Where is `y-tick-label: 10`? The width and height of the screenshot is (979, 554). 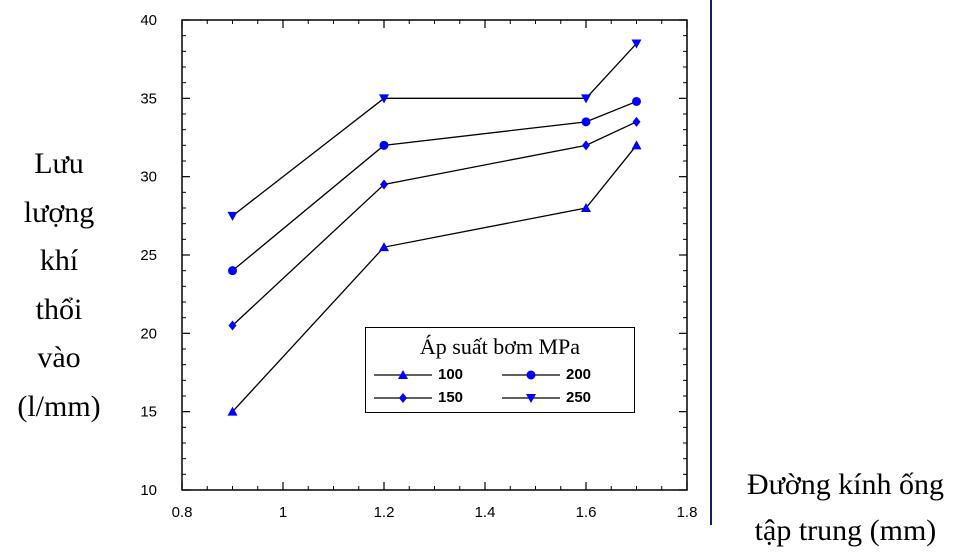
y-tick-label: 10 is located at coordinates (148, 490).